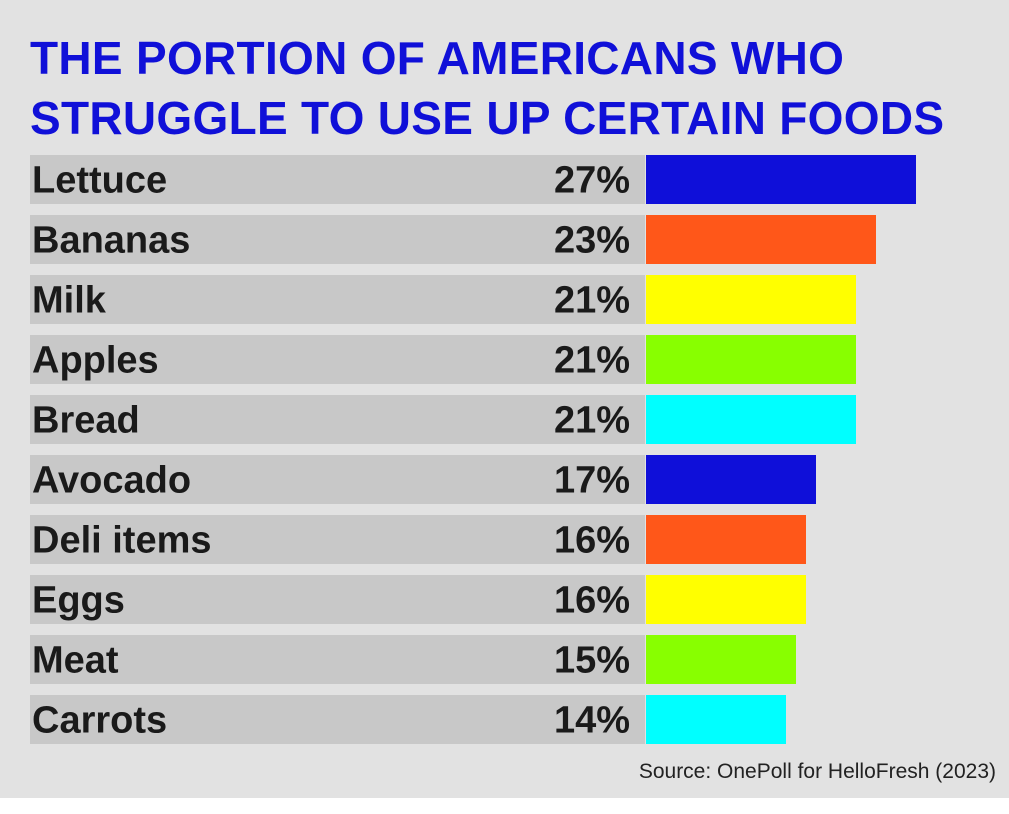 The image size is (1009, 814). I want to click on bar-row: Milk 21%, so click(443, 299).